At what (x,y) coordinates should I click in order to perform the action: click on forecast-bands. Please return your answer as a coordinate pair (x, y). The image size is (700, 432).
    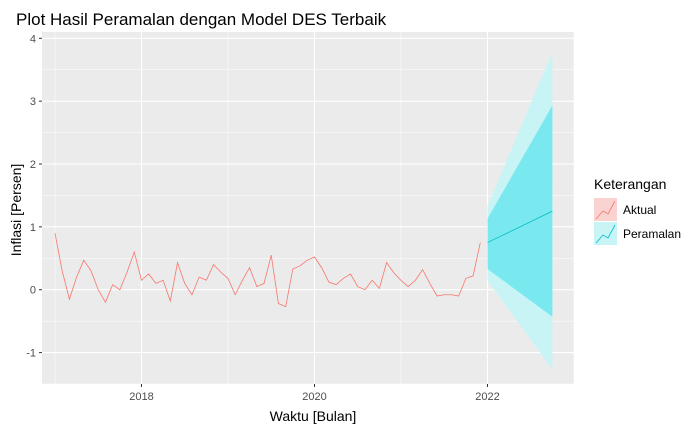
    Looking at the image, I should click on (520, 211).